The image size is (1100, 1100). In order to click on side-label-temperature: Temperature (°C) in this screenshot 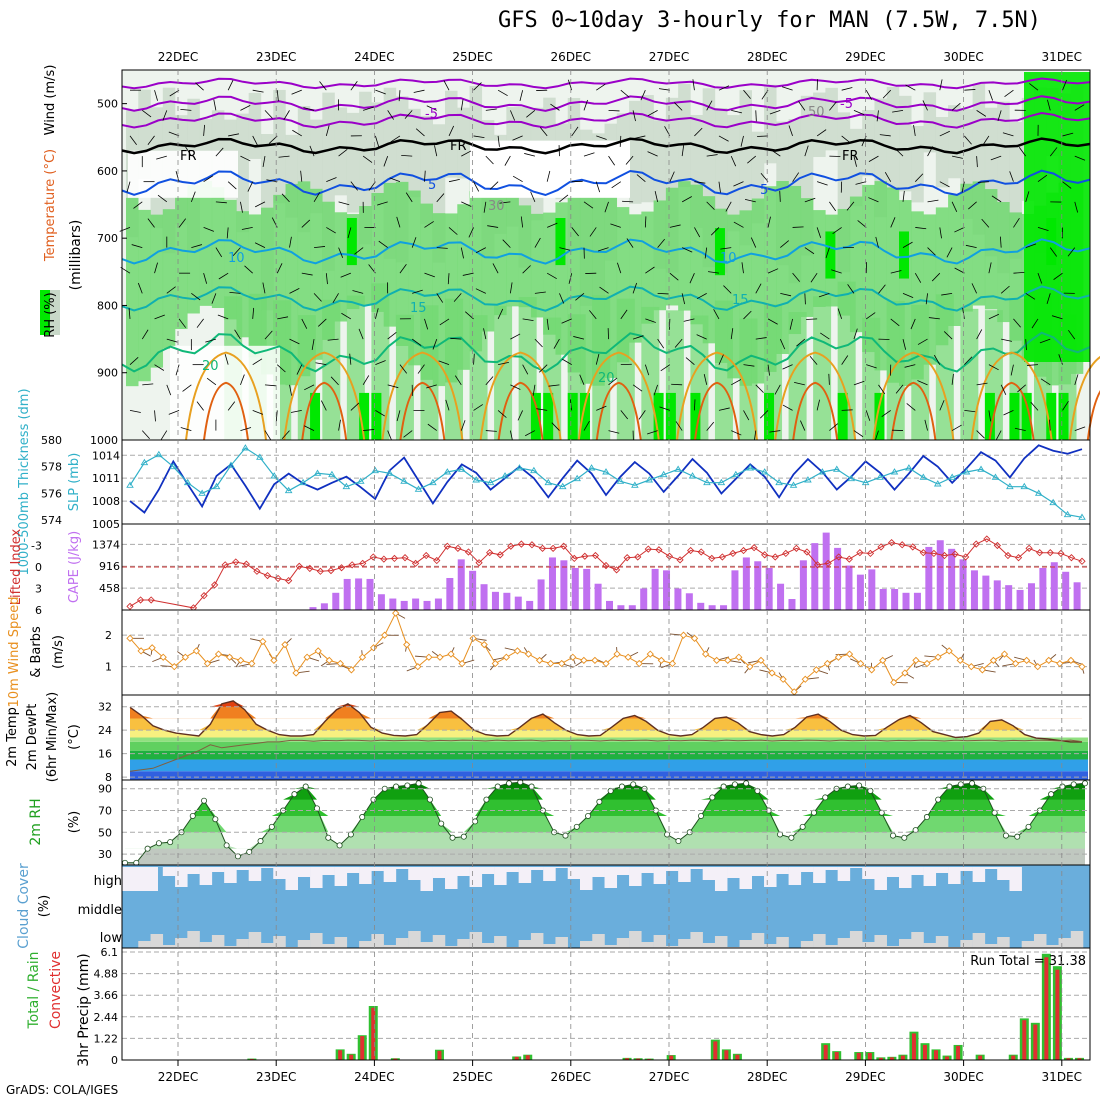, I will do `click(50, 205)`.